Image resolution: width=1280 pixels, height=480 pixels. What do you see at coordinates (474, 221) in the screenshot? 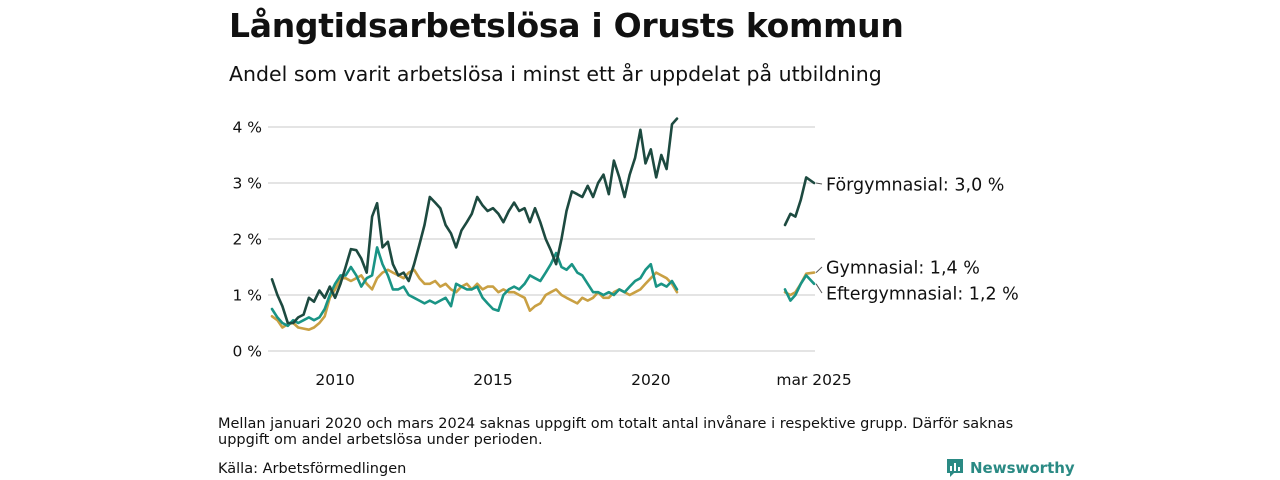
I see `series-line-förgymnasial` at bounding box center [474, 221].